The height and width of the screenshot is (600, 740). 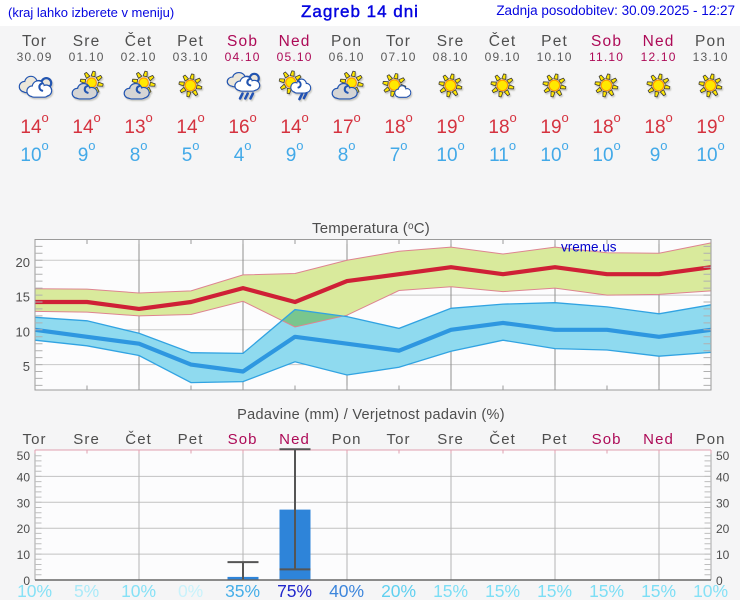 What do you see at coordinates (190, 590) in the screenshot?
I see `svg-text: 0%` at bounding box center [190, 590].